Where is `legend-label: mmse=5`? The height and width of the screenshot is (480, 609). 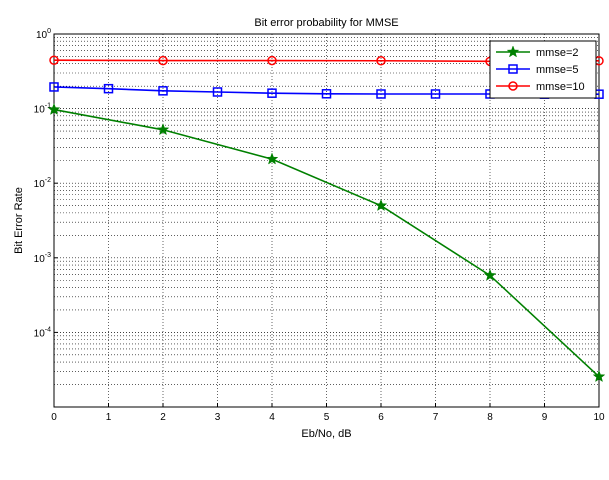
legend-label: mmse=5 is located at coordinates (557, 70).